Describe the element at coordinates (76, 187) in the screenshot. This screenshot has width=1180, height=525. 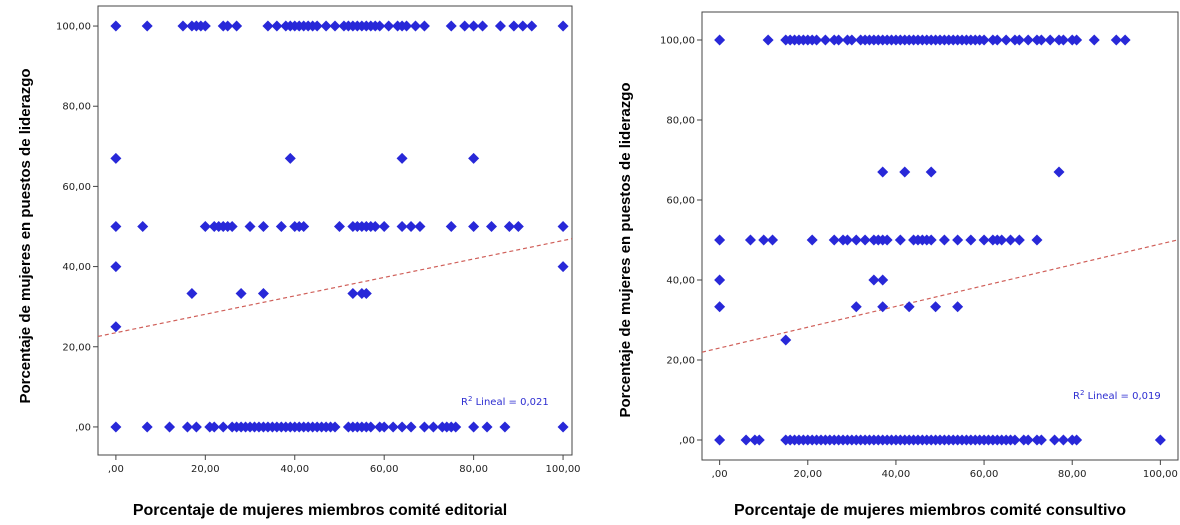
I see `y-tick-label: 60,00` at that location.